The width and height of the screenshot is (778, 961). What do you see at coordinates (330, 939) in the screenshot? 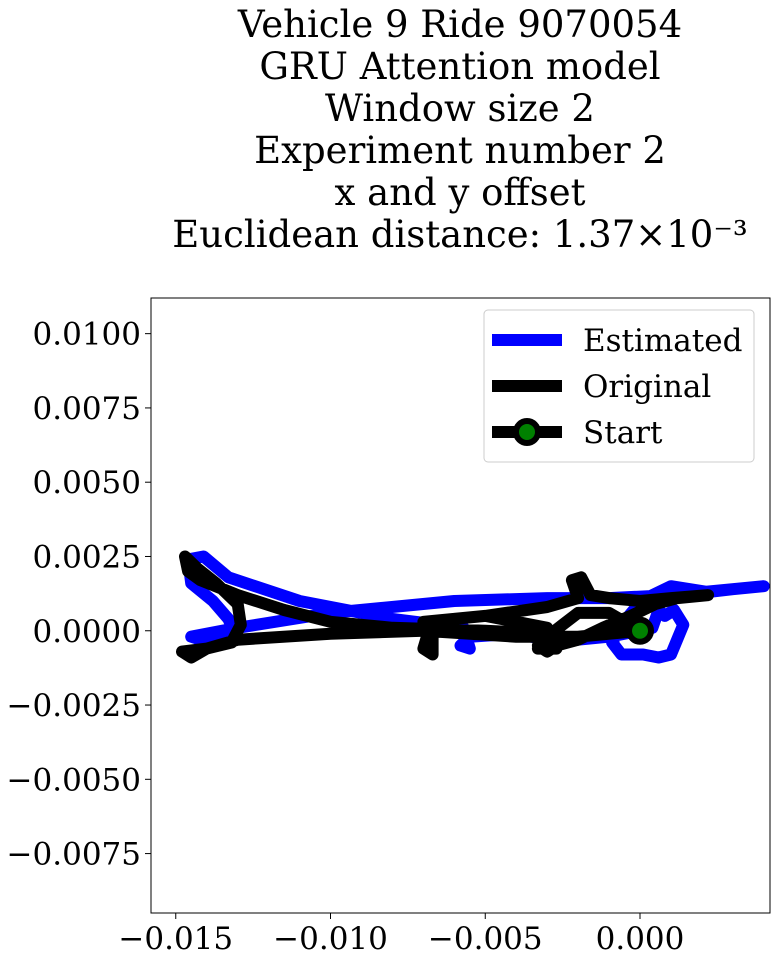
I see `x-tick-label: −0.010` at bounding box center [330, 939].